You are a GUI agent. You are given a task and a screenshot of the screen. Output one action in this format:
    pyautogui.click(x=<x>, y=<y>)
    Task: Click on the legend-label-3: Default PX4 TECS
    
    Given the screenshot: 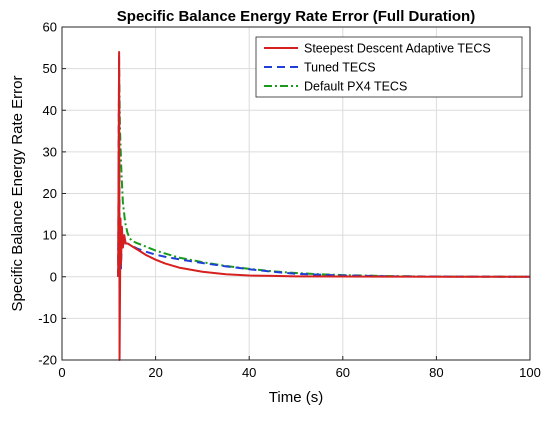 What is the action you would take?
    pyautogui.click(x=355, y=87)
    